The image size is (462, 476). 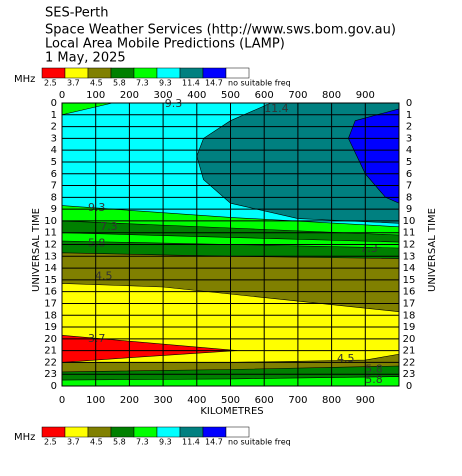 What do you see at coordinates (331, 95) in the screenshot?
I see `x-tick-label: 800` at bounding box center [331, 95].